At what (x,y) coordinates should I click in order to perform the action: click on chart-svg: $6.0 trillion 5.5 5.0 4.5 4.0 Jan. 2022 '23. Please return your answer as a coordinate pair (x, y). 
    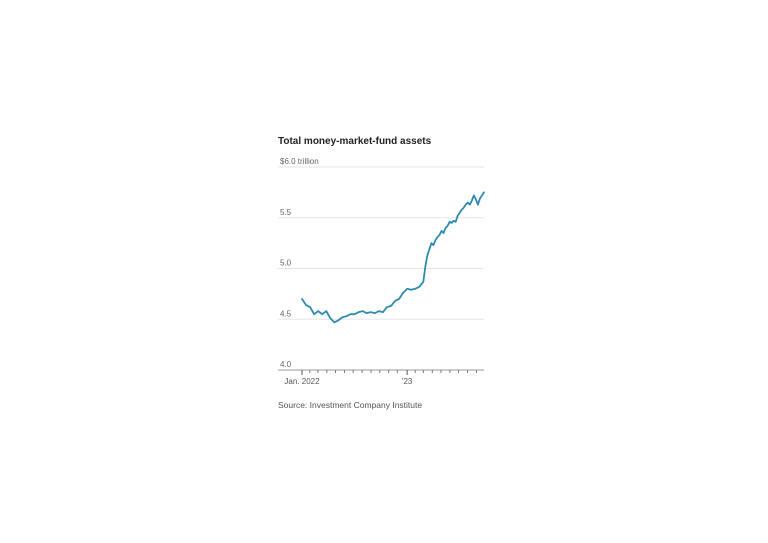
    Looking at the image, I should click on (381, 271).